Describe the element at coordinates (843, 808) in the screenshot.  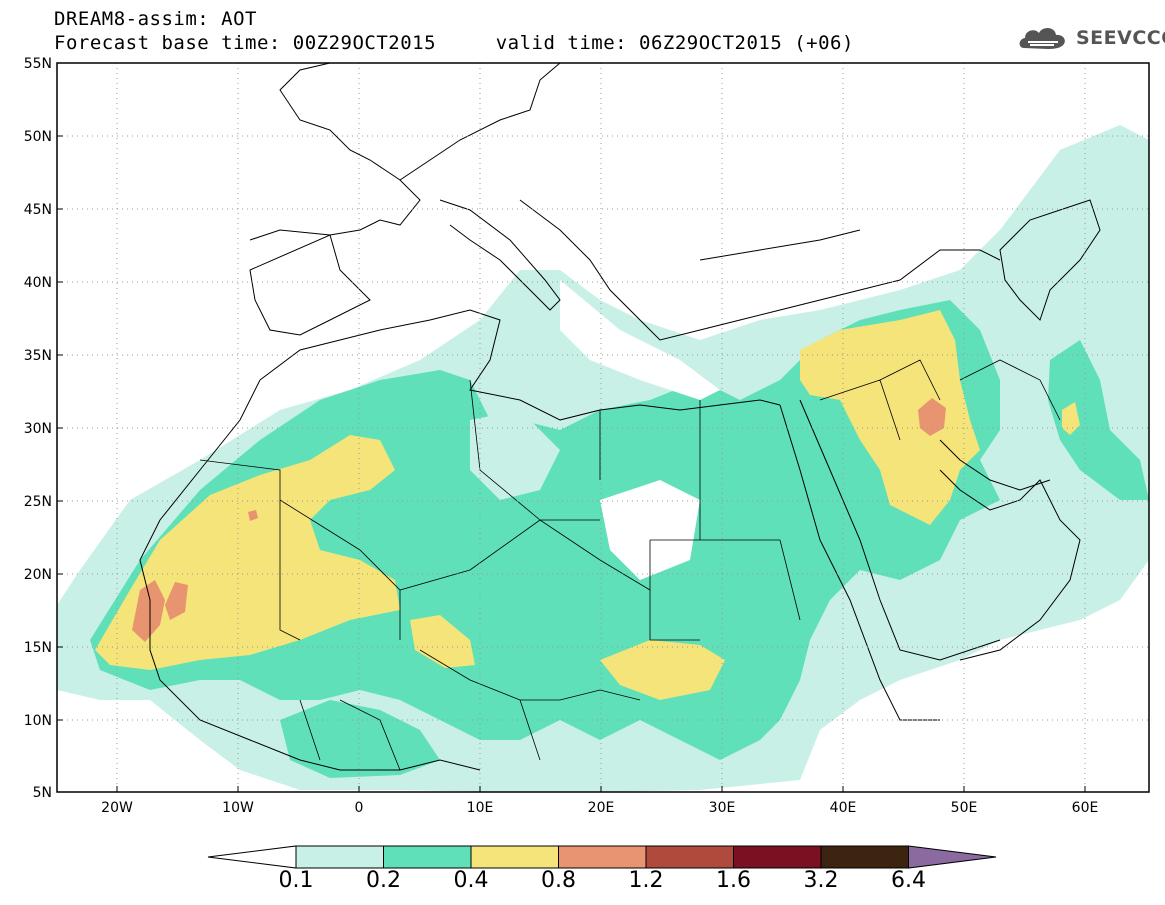
I see `lon-label: 40E` at that location.